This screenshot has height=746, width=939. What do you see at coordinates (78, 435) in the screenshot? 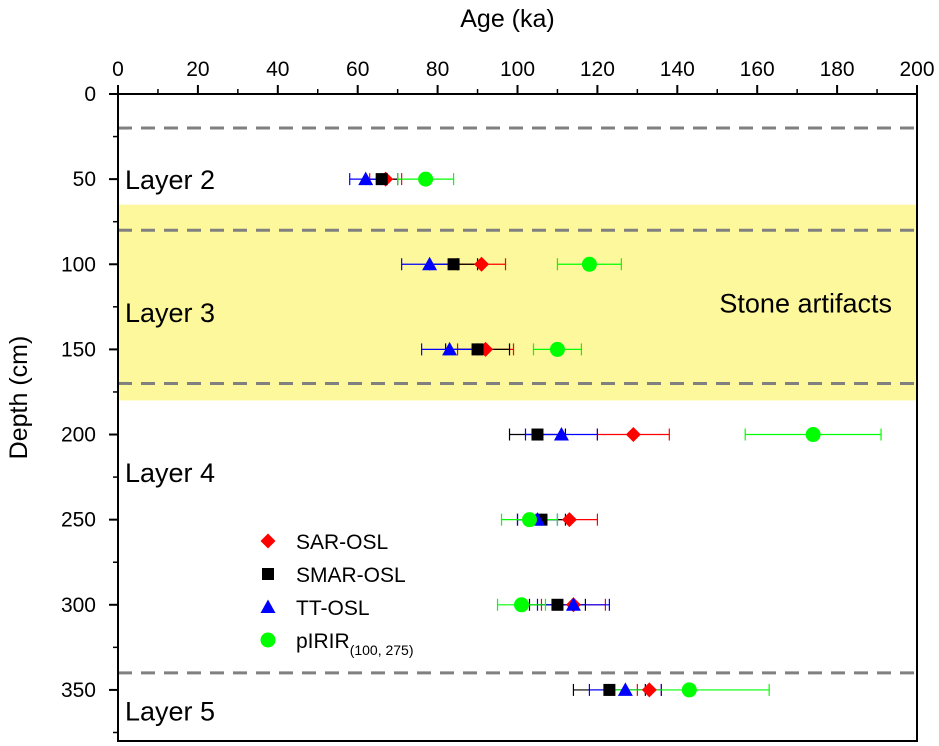
I see `y-tick-label: 200` at bounding box center [78, 435].